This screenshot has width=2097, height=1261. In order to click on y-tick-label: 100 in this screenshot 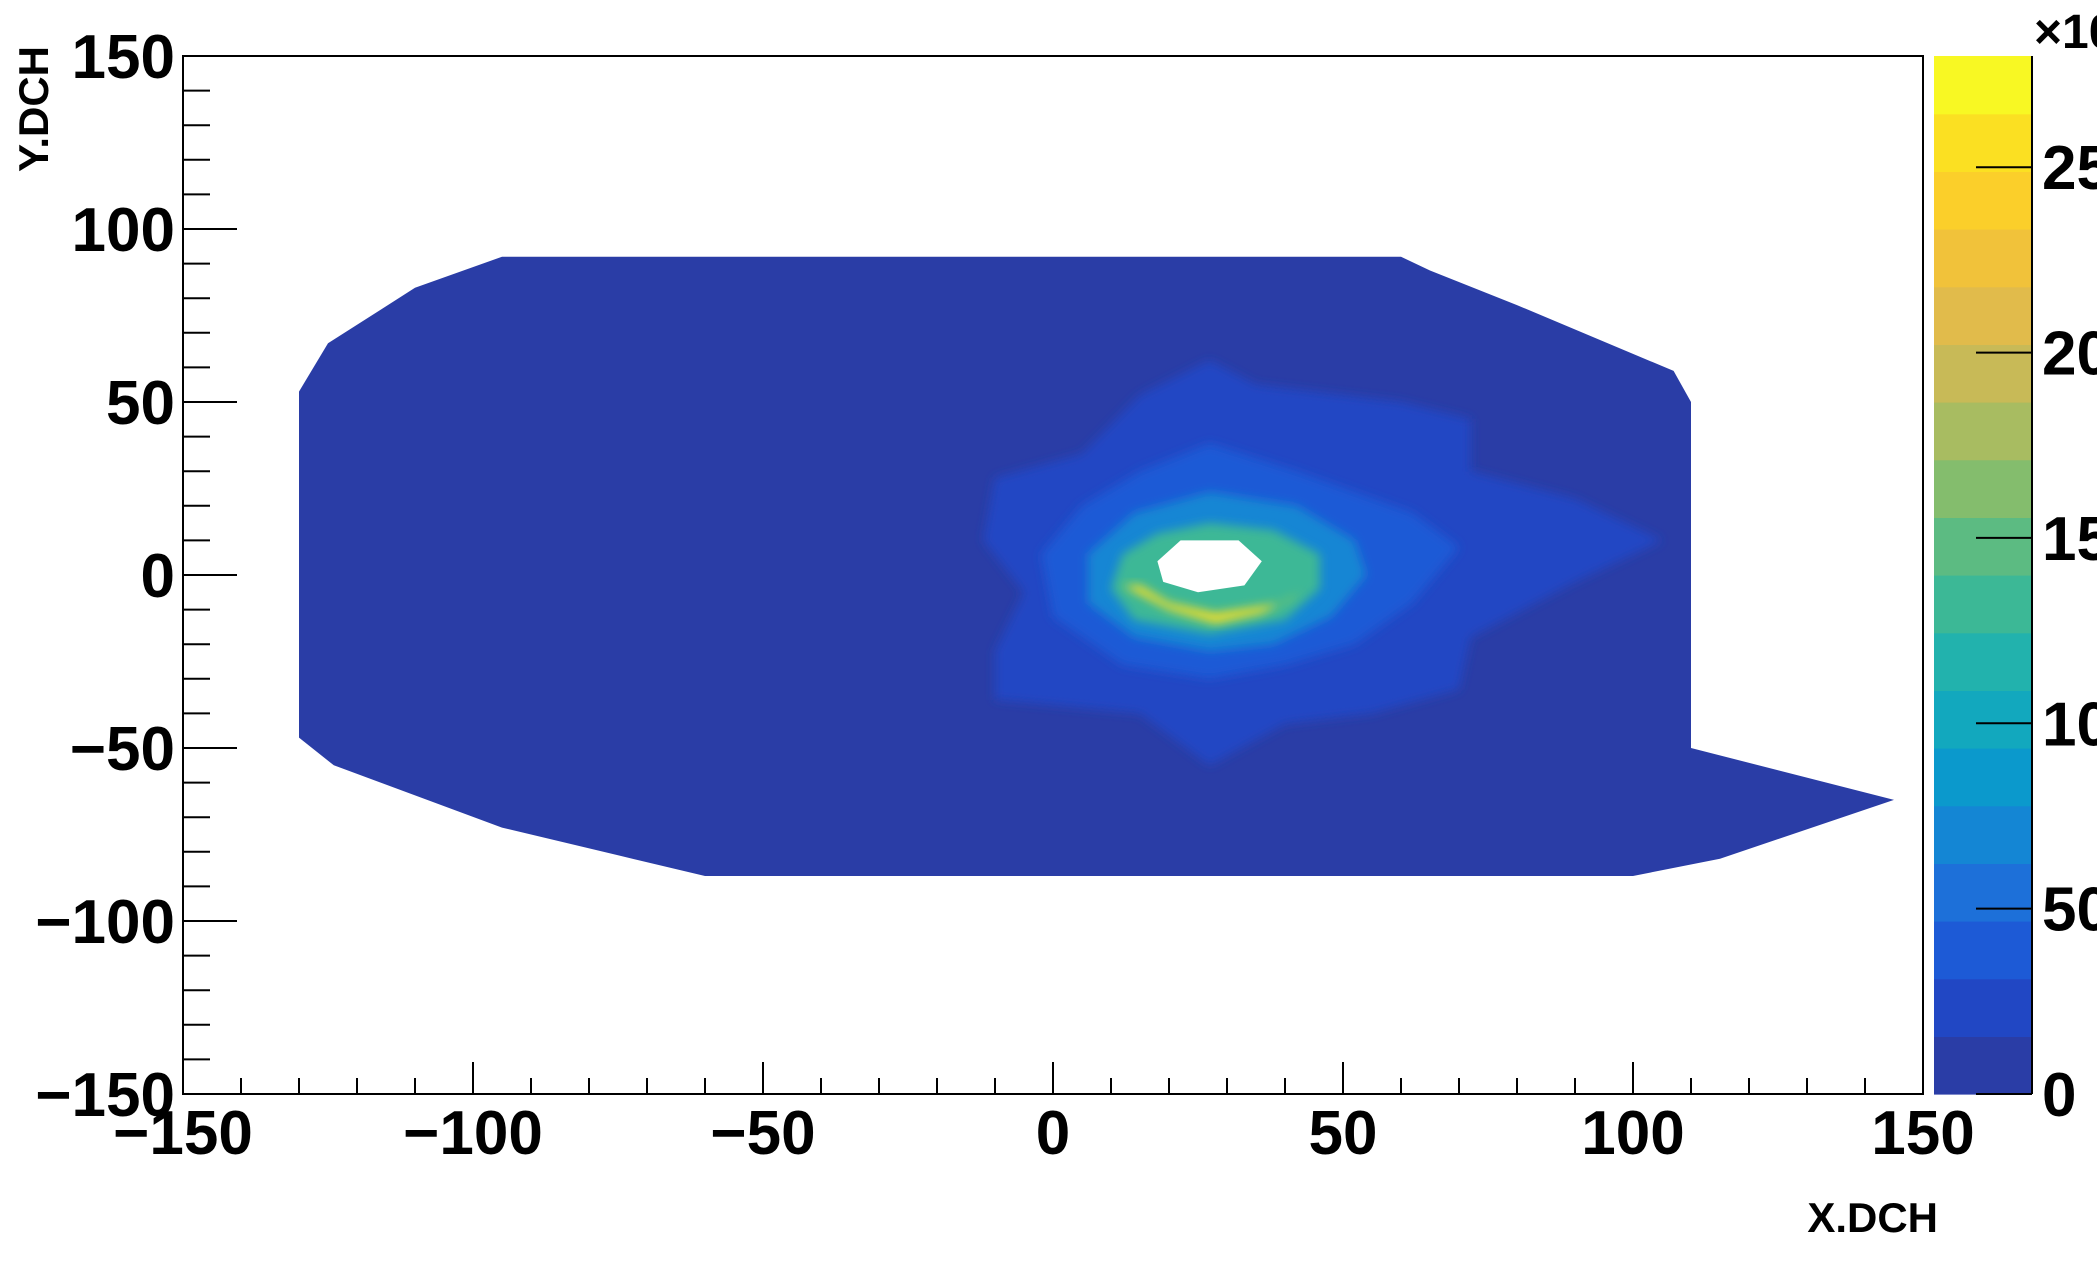, I will do `click(123, 230)`.